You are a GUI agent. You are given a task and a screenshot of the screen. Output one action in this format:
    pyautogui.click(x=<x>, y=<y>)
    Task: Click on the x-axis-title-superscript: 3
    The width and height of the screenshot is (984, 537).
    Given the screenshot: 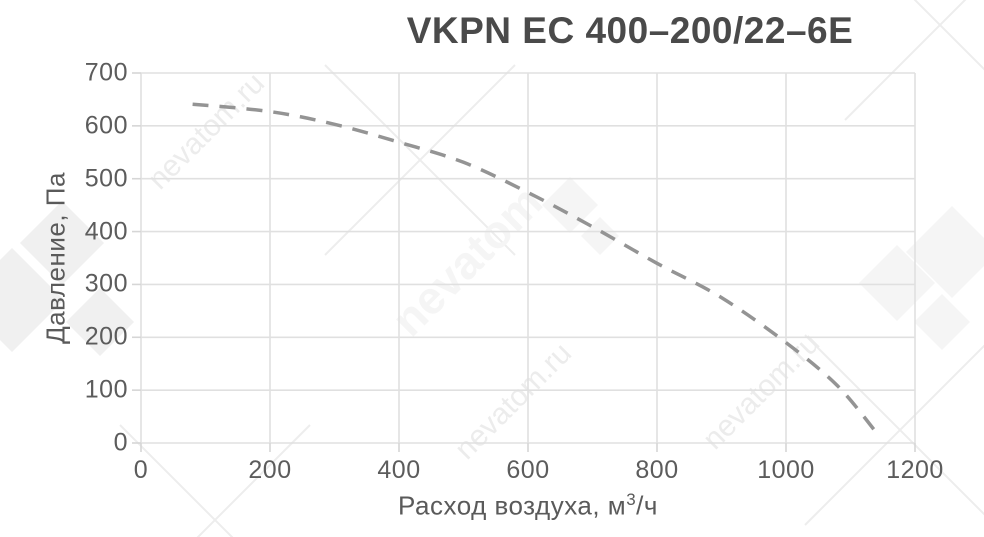 What is the action you would take?
    pyautogui.click(x=631, y=499)
    